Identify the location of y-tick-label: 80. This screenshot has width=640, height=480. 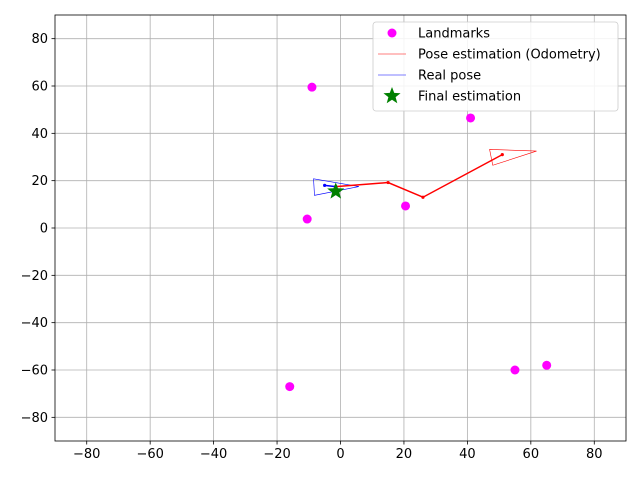
(39, 39).